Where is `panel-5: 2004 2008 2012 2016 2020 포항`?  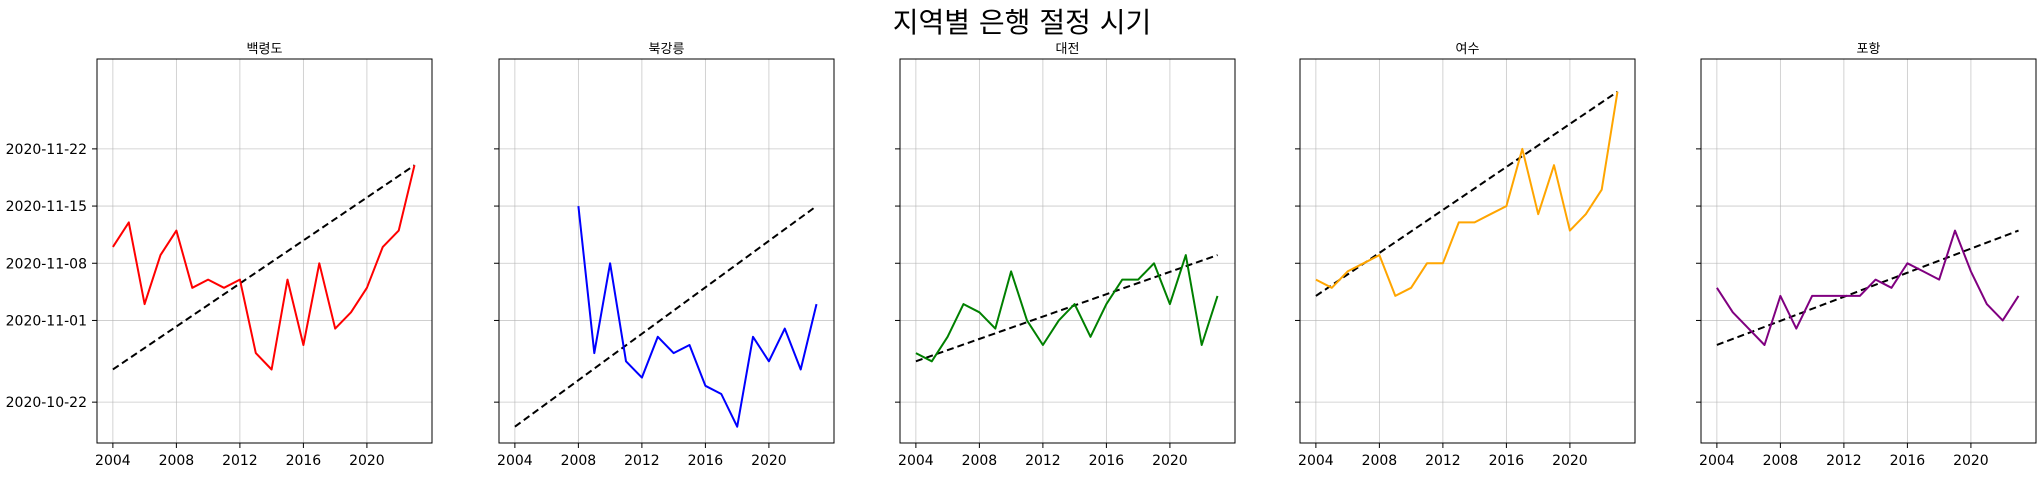 panel-5: 2004 2008 2012 2016 2020 포항 is located at coordinates (1866, 255).